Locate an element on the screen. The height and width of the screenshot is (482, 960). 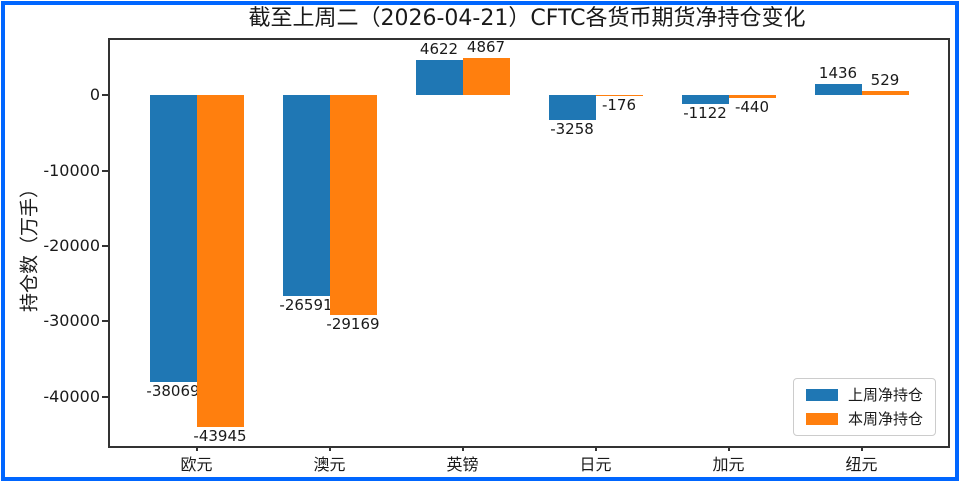
bar-value-label: -29169 is located at coordinates (353, 324).